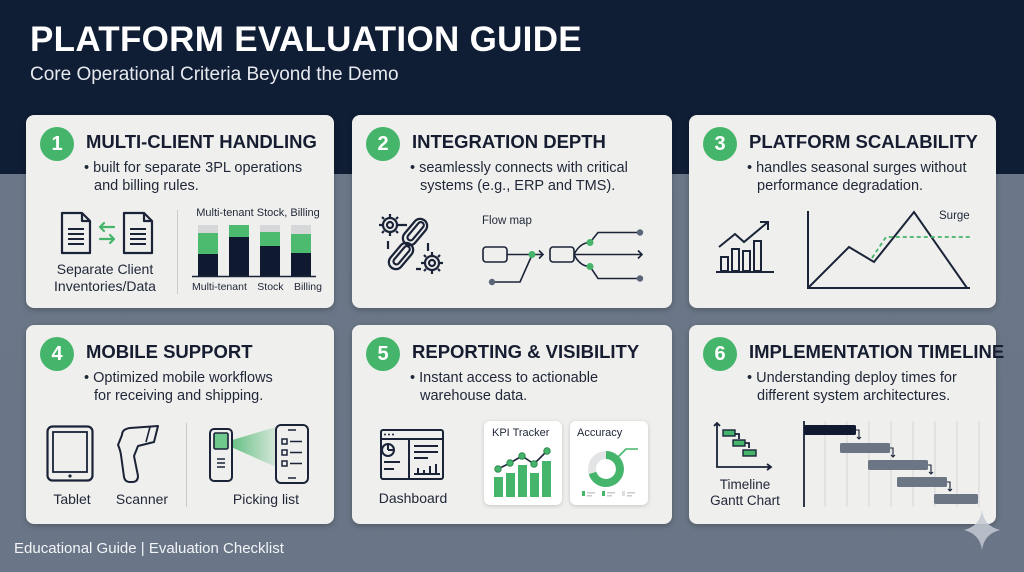 This screenshot has height=572, width=1024. What do you see at coordinates (411, 244) in the screenshot?
I see `gear-chain-icon` at bounding box center [411, 244].